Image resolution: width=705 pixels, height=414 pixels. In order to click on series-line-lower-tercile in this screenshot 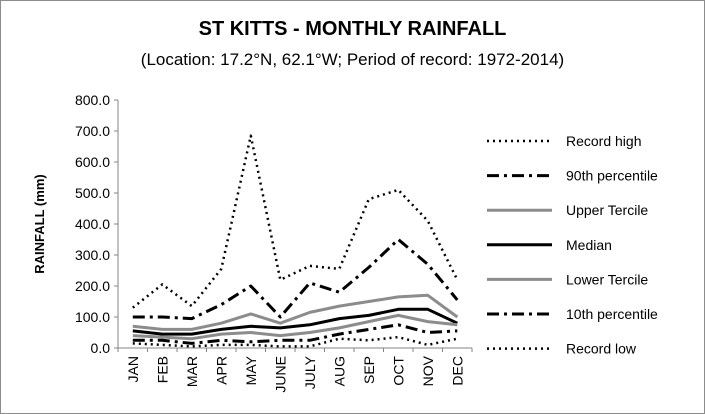, I will do `click(295, 327)`.